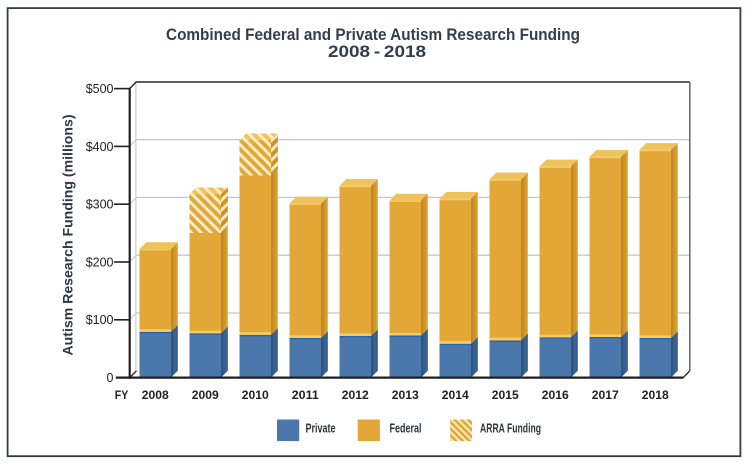  Describe the element at coordinates (405, 396) in the screenshot. I see `svg-text: 2013` at that location.